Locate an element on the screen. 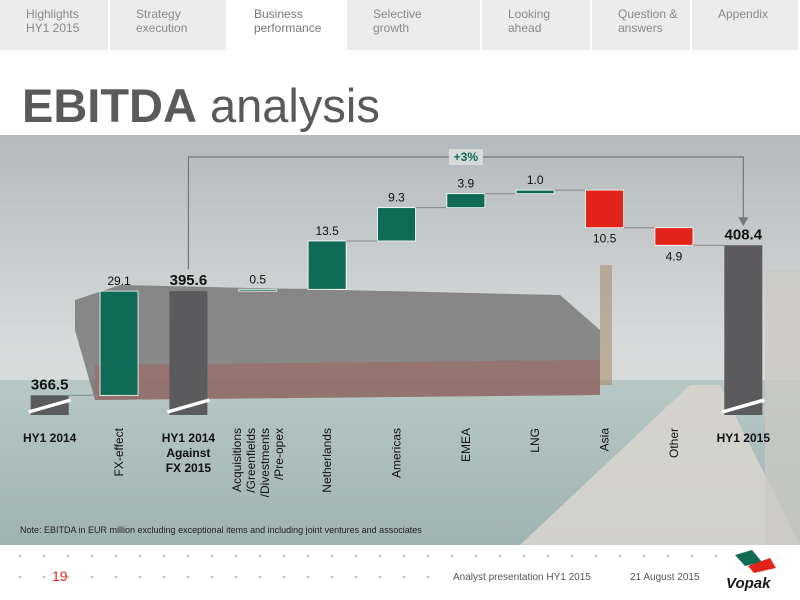 This screenshot has width=800, height=600. x-tick-label: EMEA is located at coordinates (466, 445).